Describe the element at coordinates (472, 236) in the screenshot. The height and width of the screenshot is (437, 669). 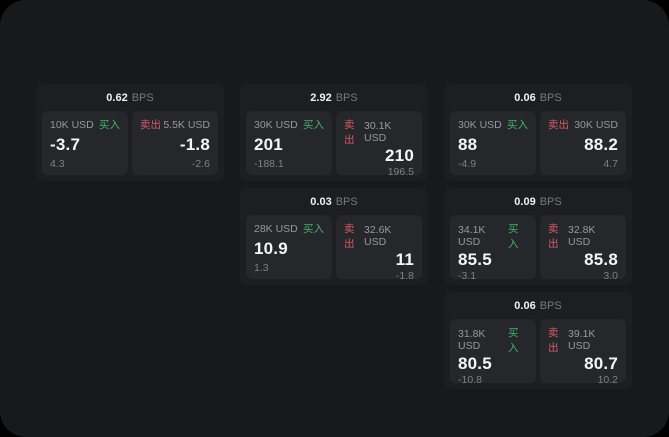
I see `buy-size: 34.1K USD` at that location.